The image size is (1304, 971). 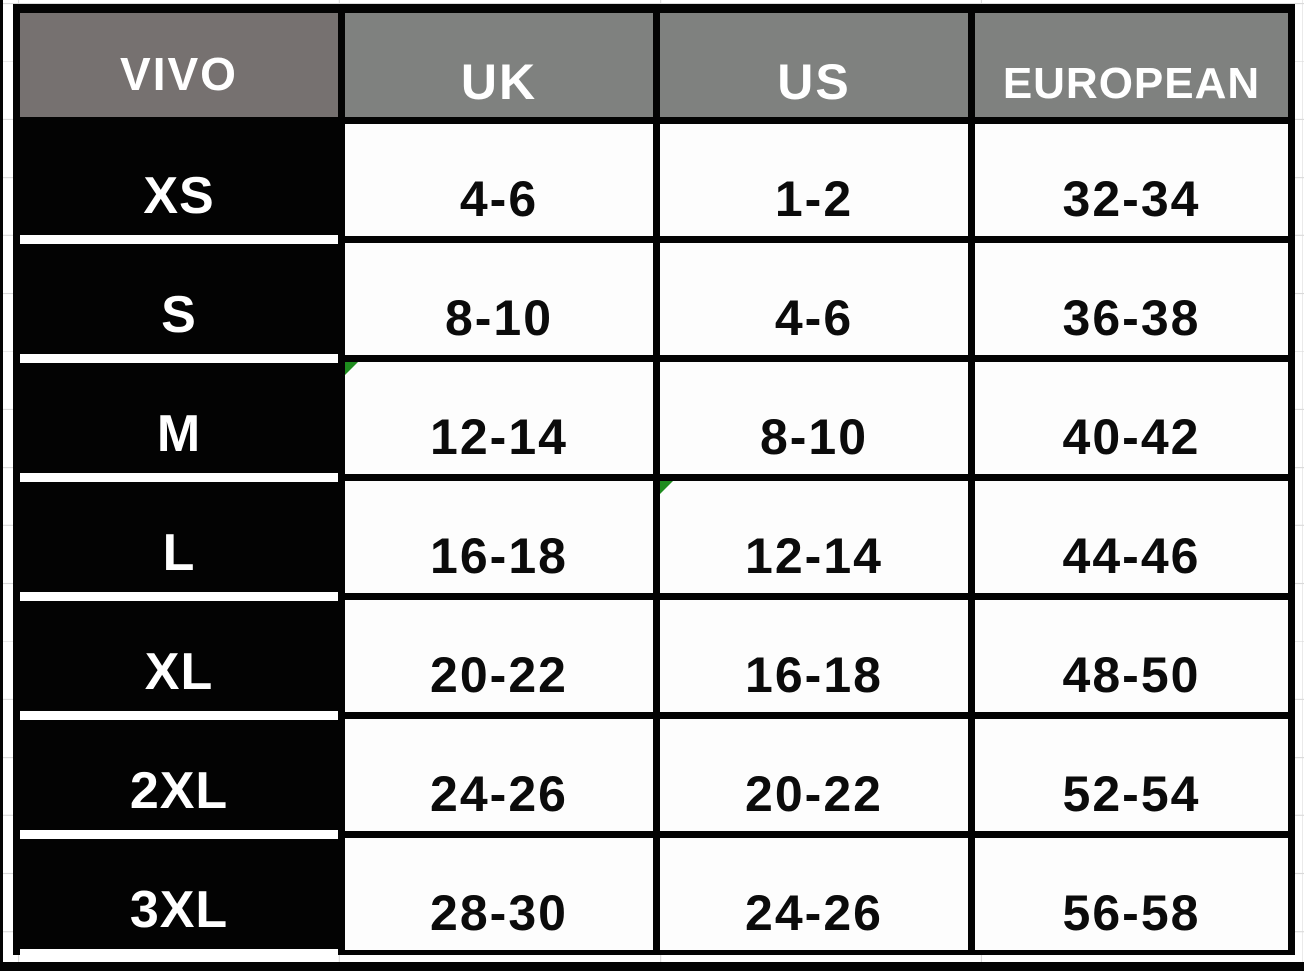 I want to click on uk-value-cell: 4-6, so click(x=499, y=180).